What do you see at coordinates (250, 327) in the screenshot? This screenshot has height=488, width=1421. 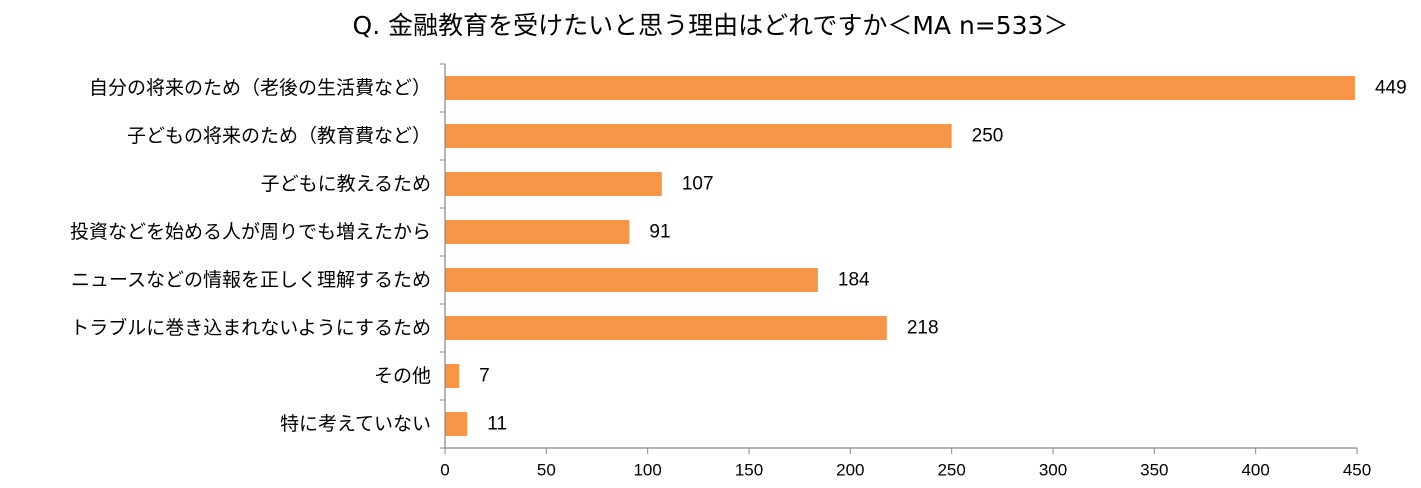 I see `category-label: トラブルに巻き込まれないようにするため` at bounding box center [250, 327].